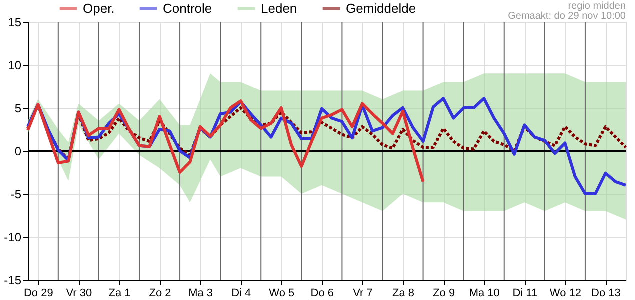  What do you see at coordinates (606, 294) in the screenshot?
I see `x-tick-label: Do 13` at bounding box center [606, 294].